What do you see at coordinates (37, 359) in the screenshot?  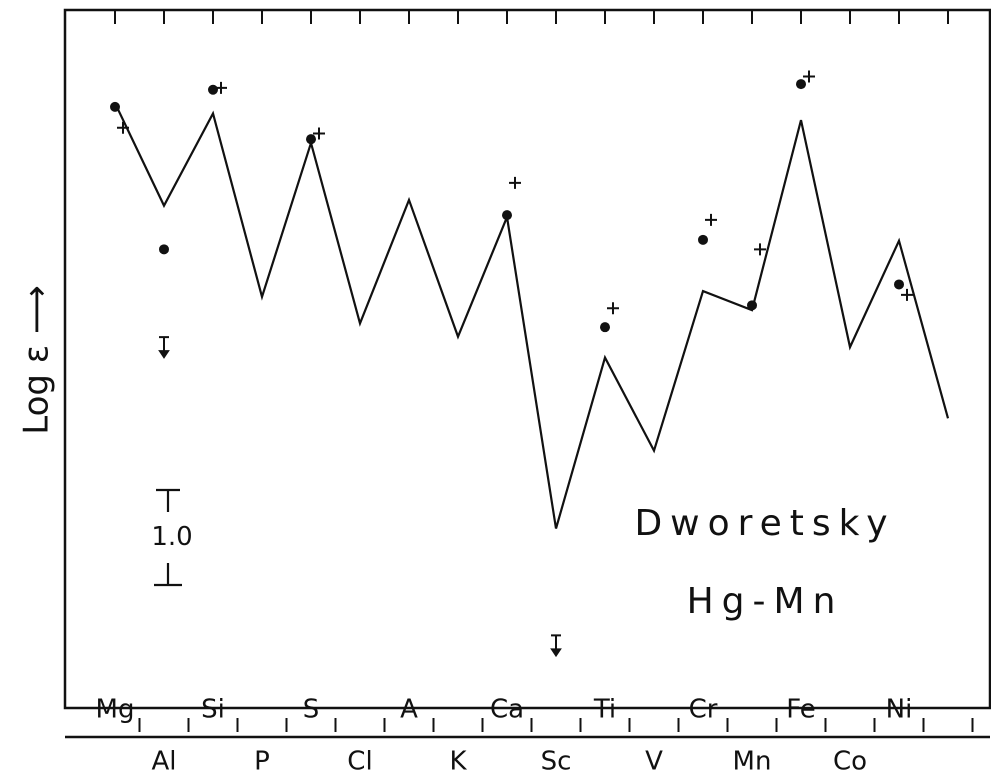 I see `y-axis-label: Log ε ⟶` at bounding box center [37, 359].